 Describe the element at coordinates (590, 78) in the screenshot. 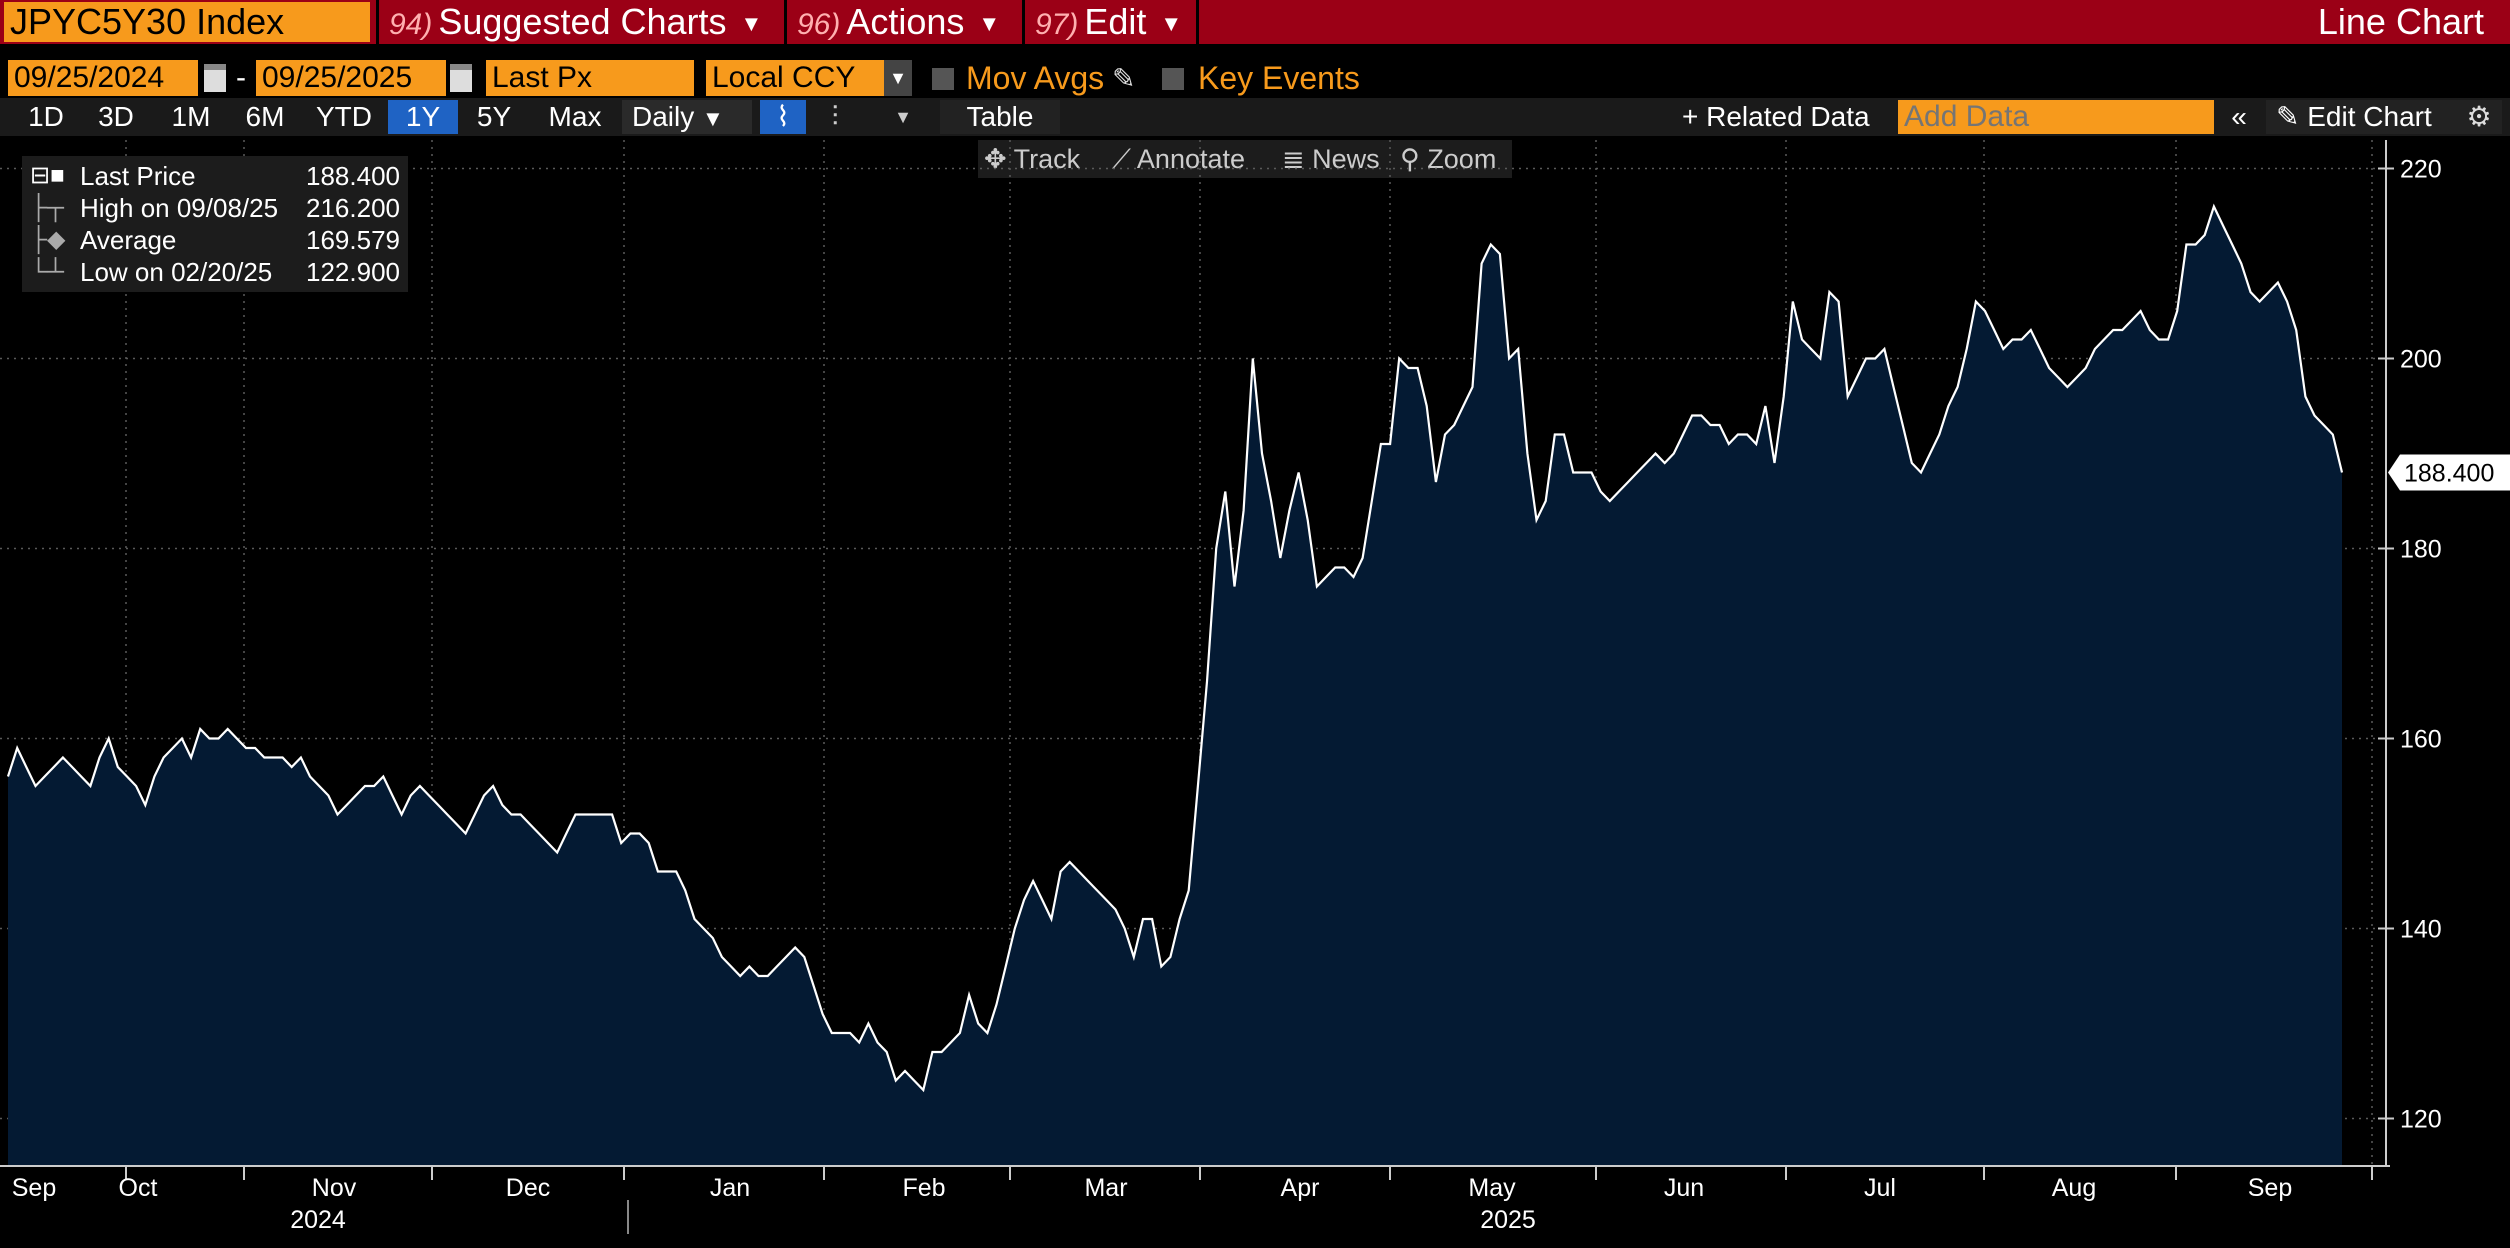

I see `price-field: Last Px` at that location.